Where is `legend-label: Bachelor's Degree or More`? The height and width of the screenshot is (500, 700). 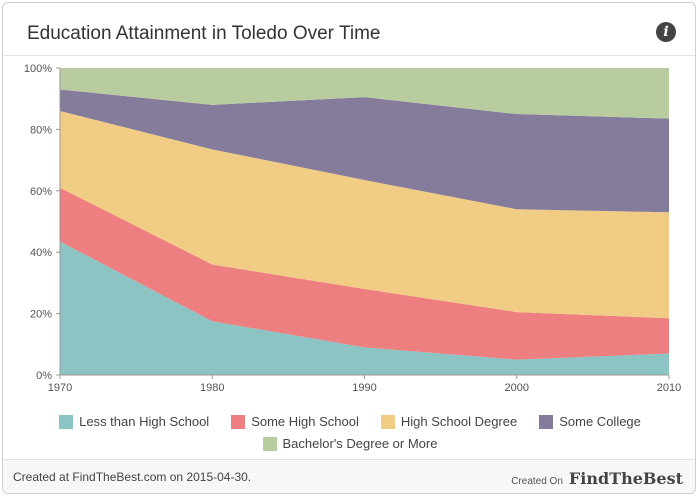
legend-label: Bachelor's Degree or More is located at coordinates (360, 443).